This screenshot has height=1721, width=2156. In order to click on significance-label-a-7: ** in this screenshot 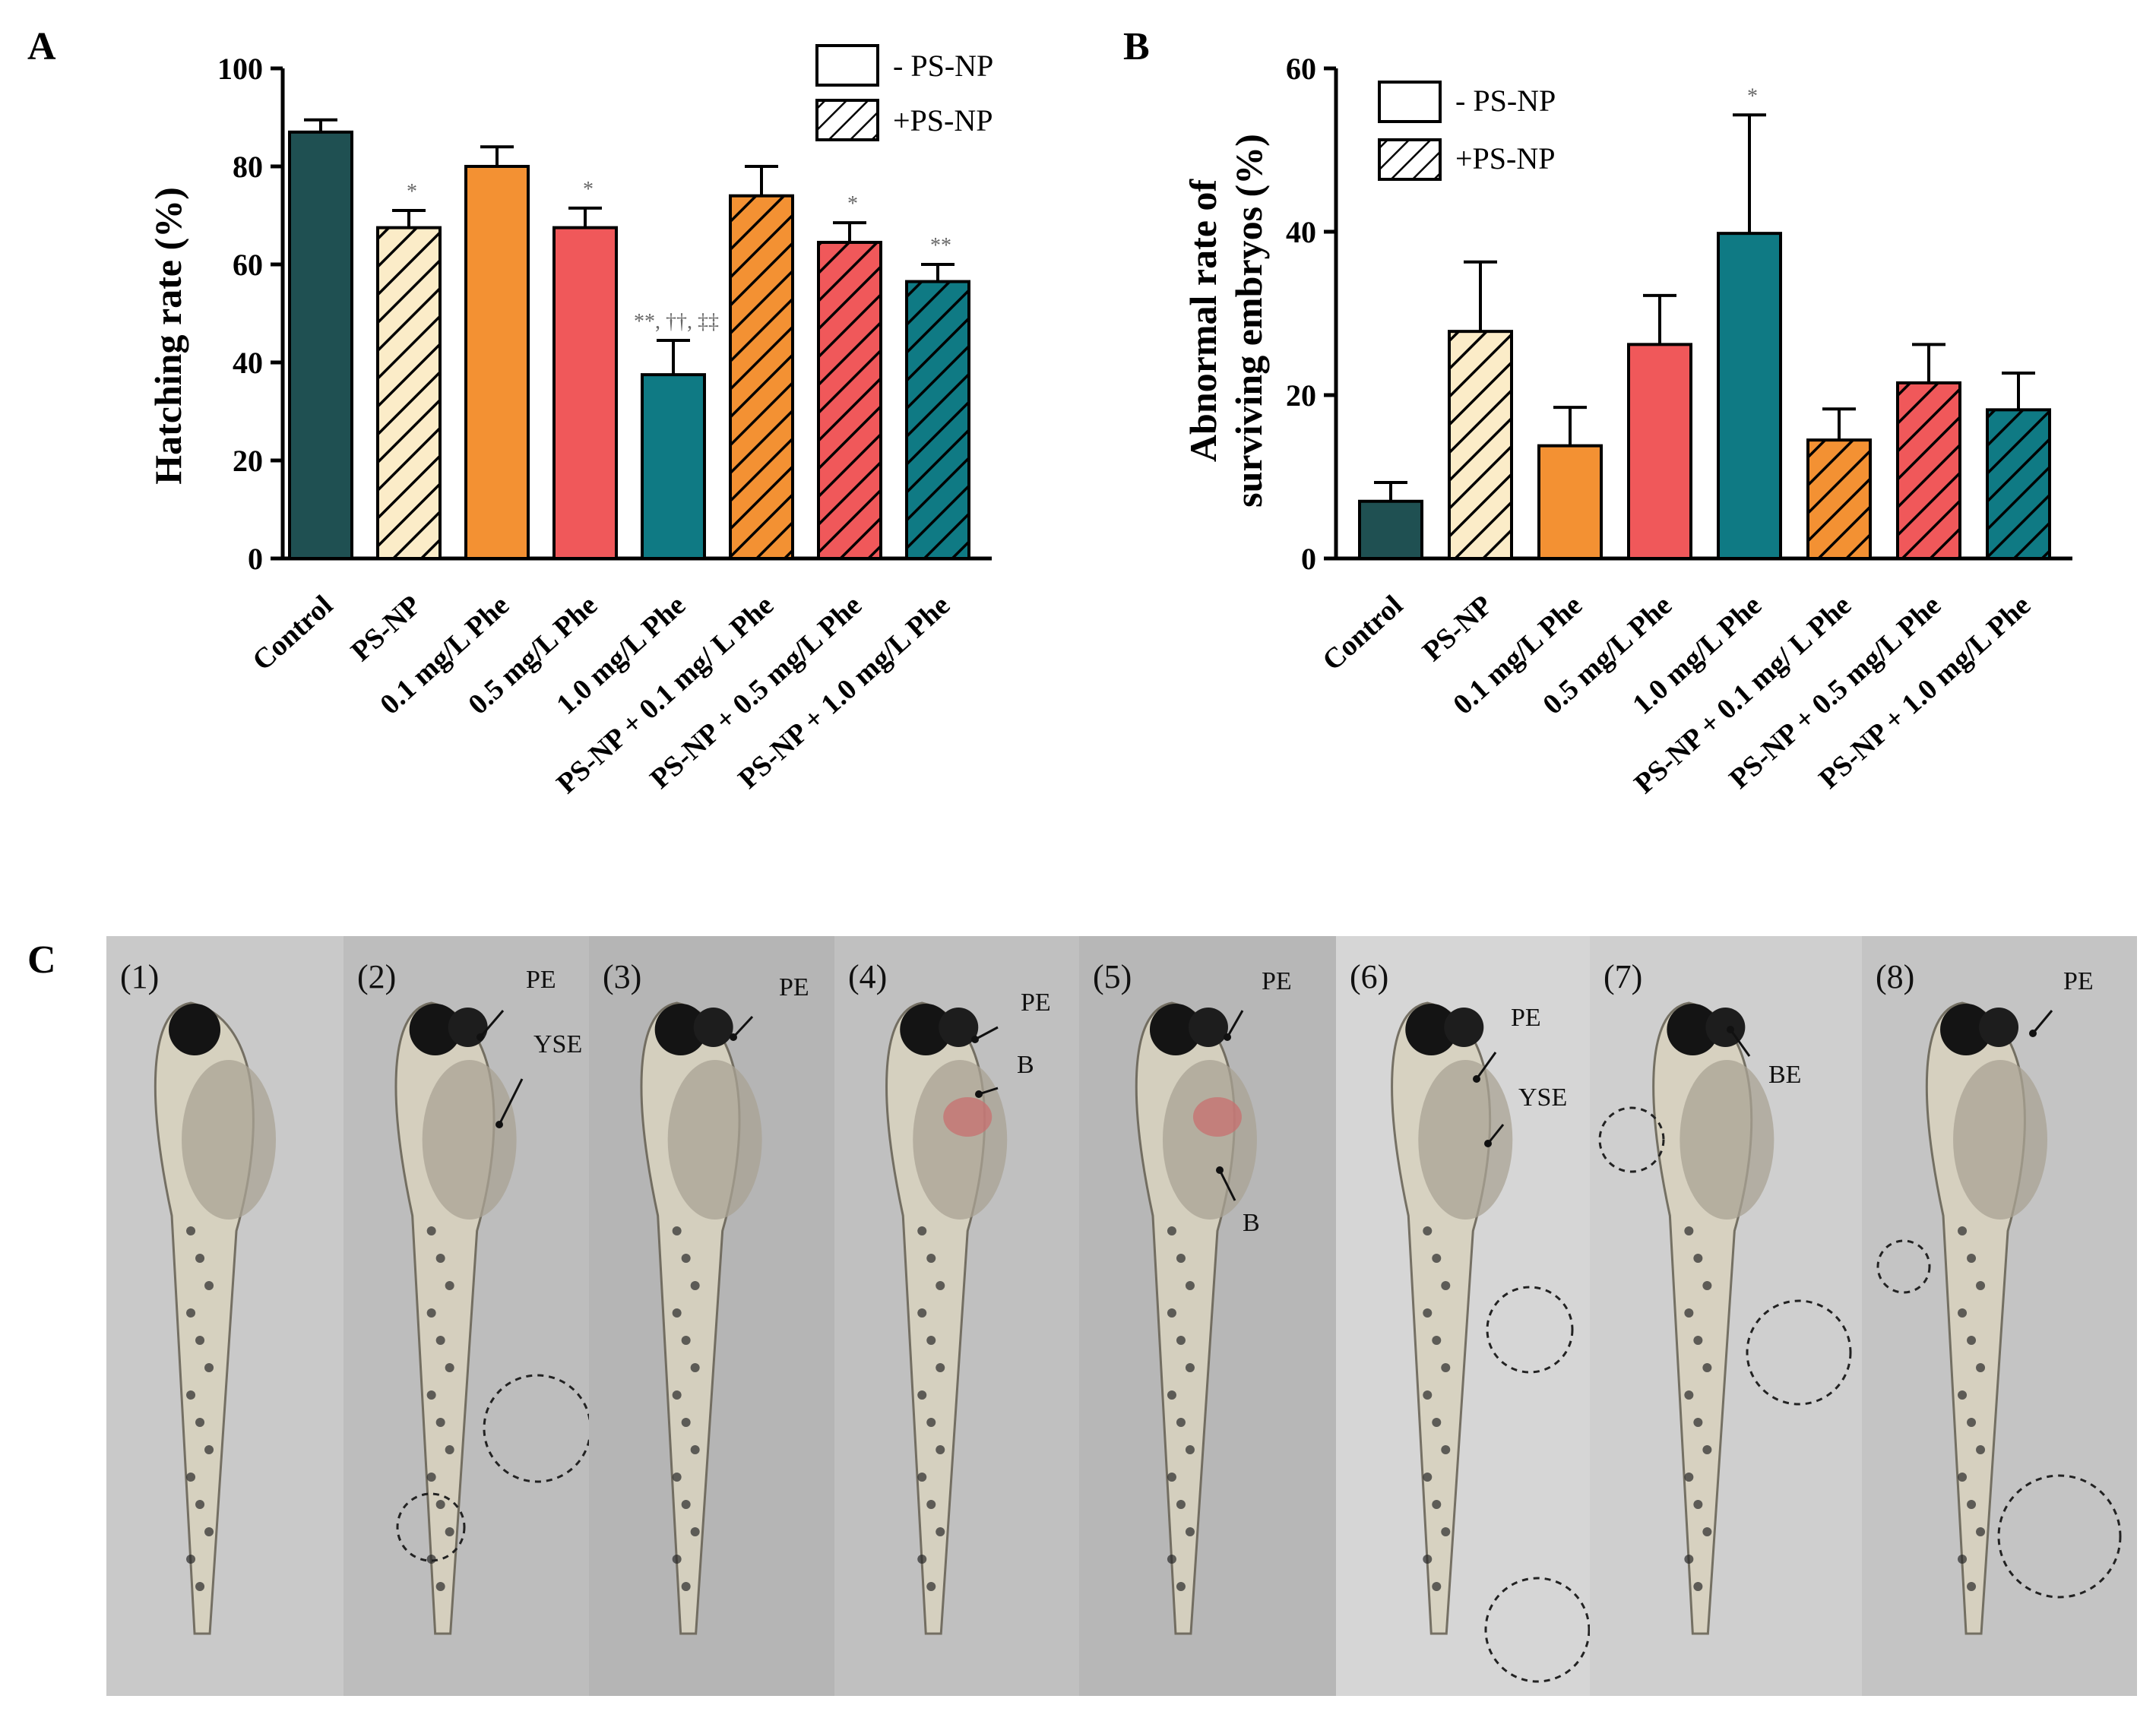, I will do `click(941, 246)`.